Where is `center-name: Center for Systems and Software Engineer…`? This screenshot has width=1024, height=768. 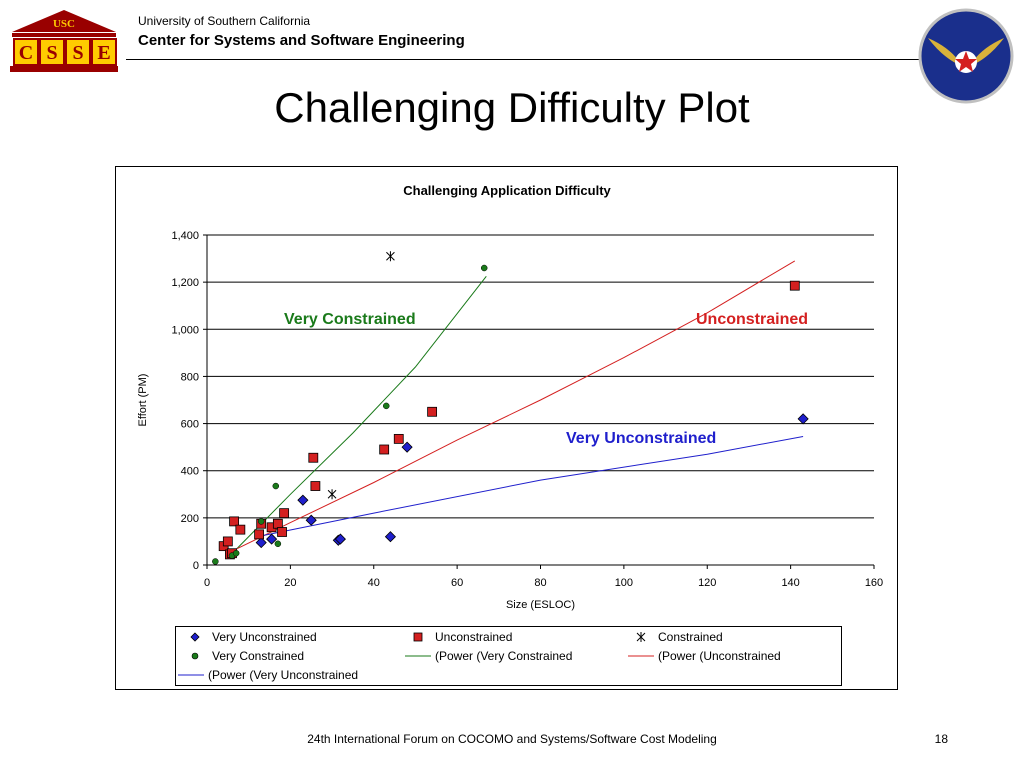
center-name: Center for Systems and Software Engineer… is located at coordinates (301, 40).